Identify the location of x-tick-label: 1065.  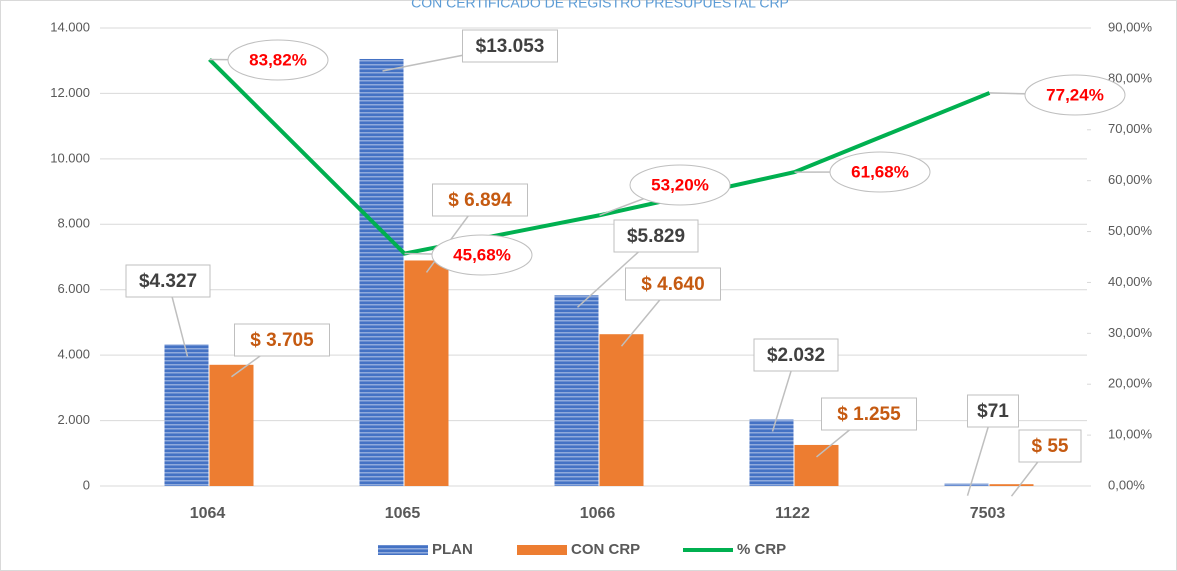
(403, 513).